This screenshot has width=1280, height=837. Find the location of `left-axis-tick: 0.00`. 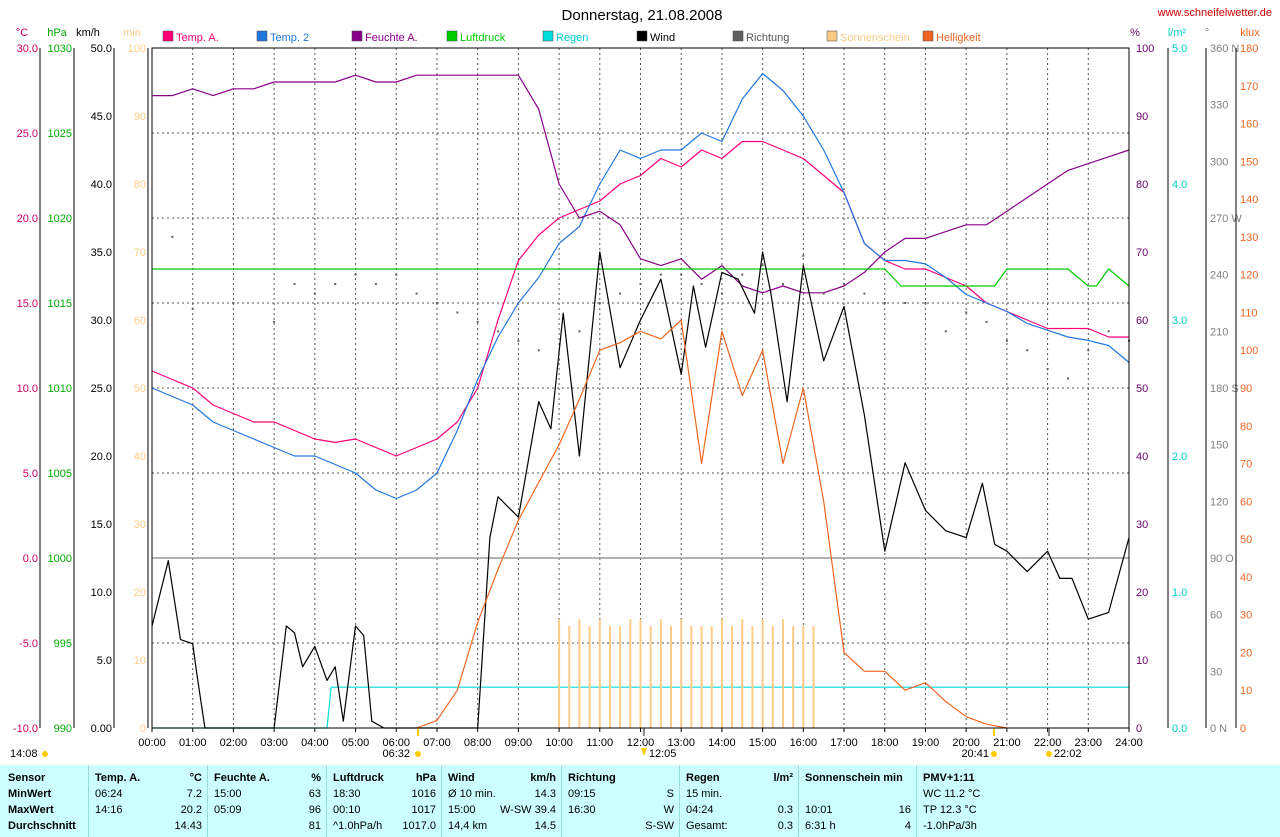

left-axis-tick: 0.00 is located at coordinates (101, 729).